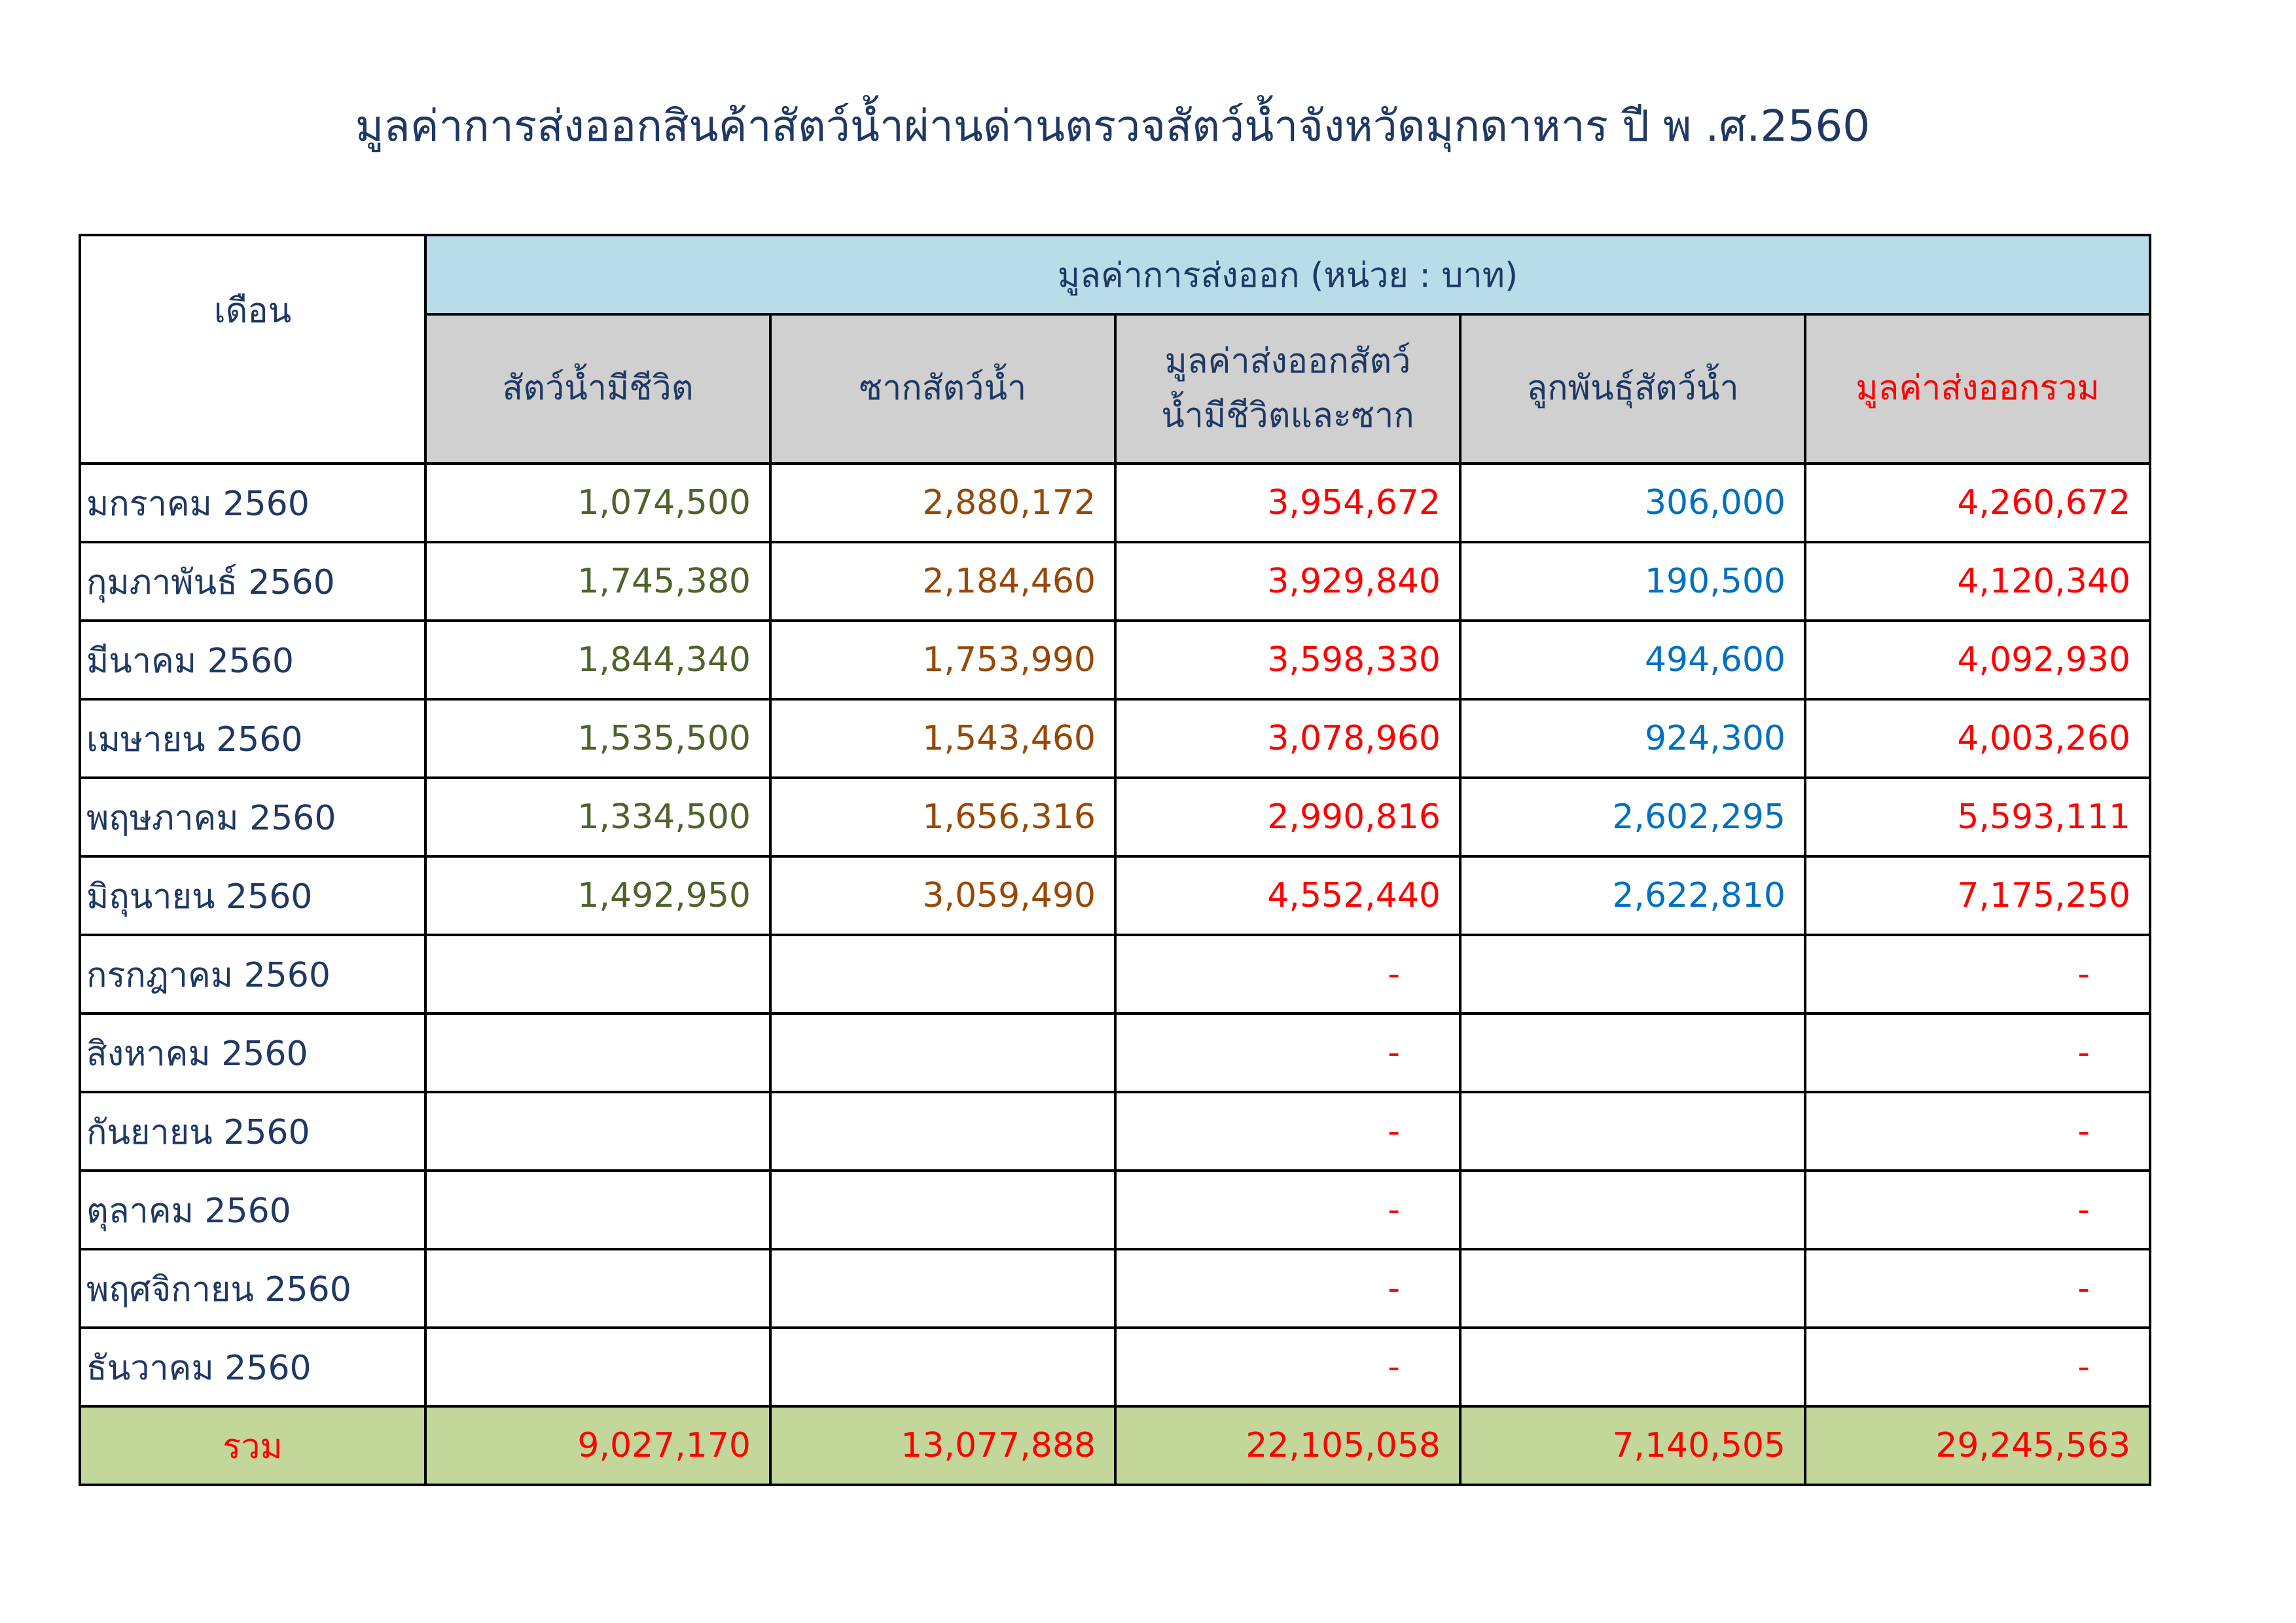 This screenshot has width=2296, height=1623. Describe the element at coordinates (1633, 660) in the screenshot. I see `fry-cell: 494,600` at that location.